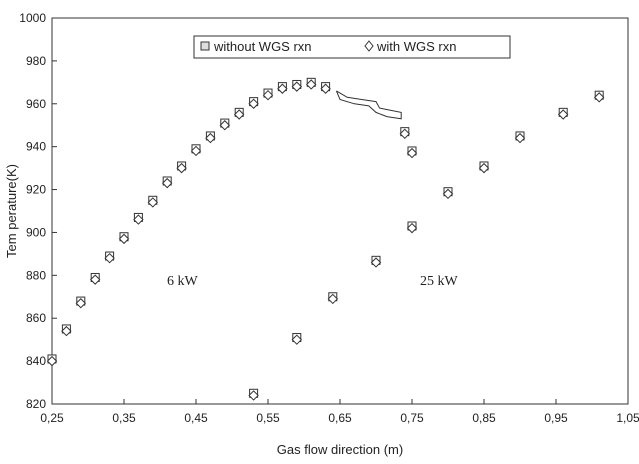  What do you see at coordinates (36, 147) in the screenshot?
I see `y-tick-label: 940` at bounding box center [36, 147].